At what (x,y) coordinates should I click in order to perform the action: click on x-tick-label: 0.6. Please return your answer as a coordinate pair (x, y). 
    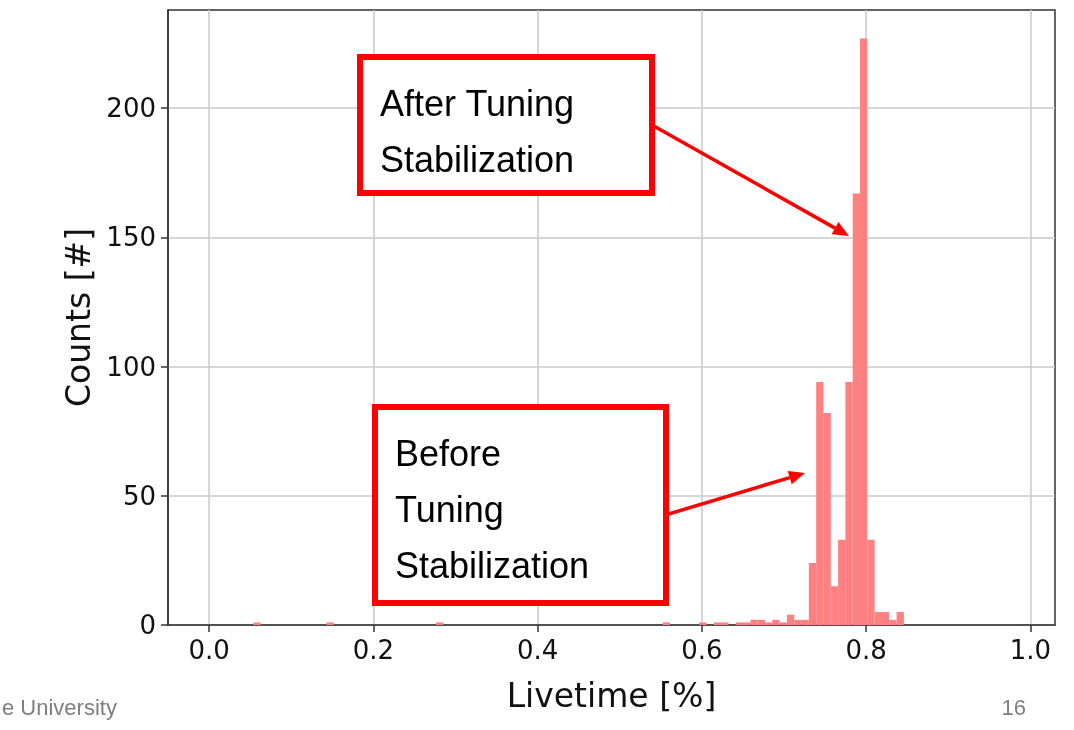
    Looking at the image, I should click on (702, 650).